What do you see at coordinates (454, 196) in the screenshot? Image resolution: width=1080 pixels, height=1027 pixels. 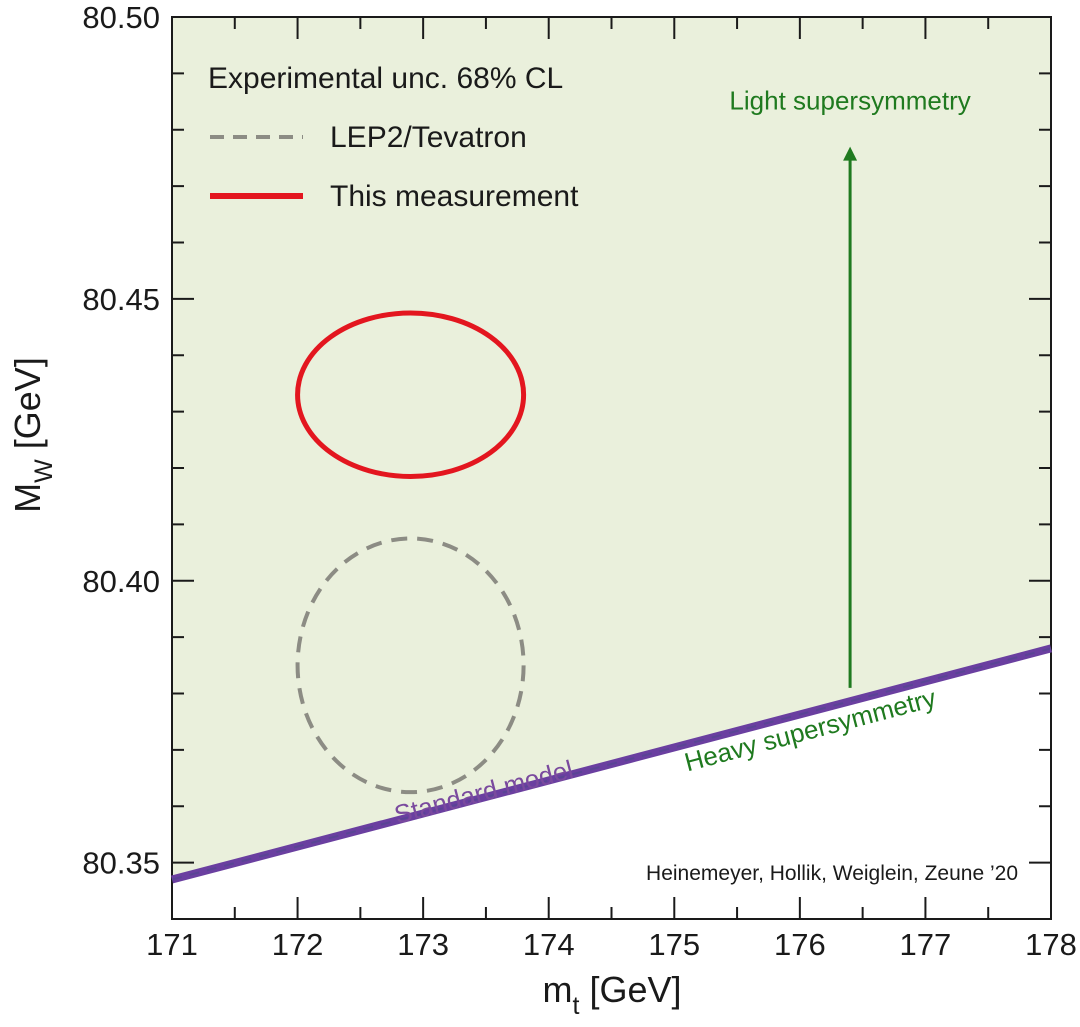 I see `legend-entry-label: This measurement` at bounding box center [454, 196].